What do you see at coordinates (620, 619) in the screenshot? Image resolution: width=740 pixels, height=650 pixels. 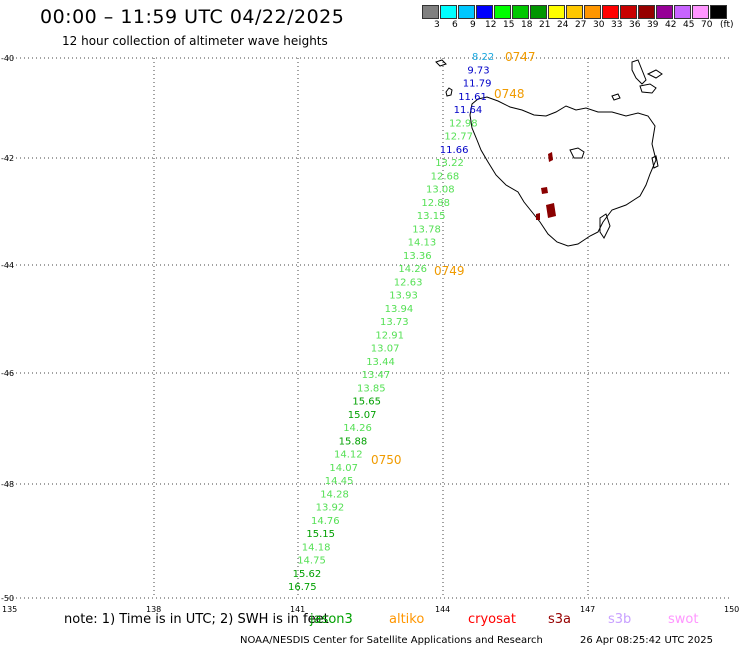 I see `satellite-label: s3b` at bounding box center [620, 619].